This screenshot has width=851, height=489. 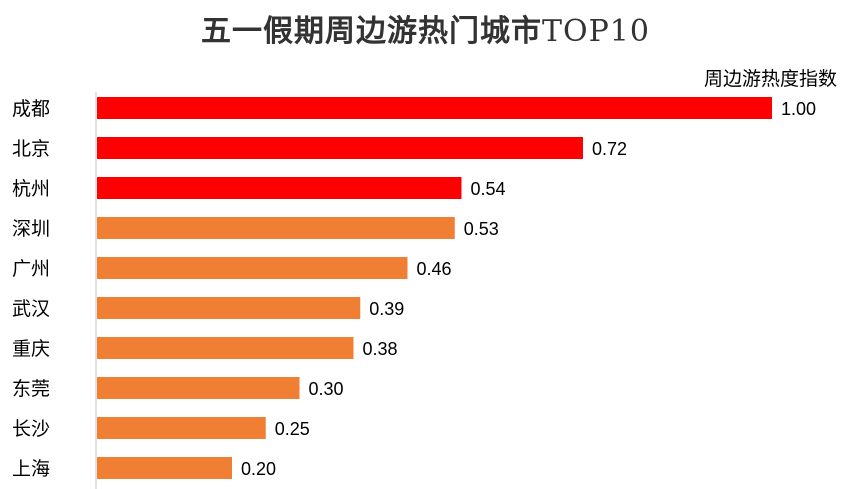 I want to click on value-label-4: 0.53, so click(x=481, y=229).